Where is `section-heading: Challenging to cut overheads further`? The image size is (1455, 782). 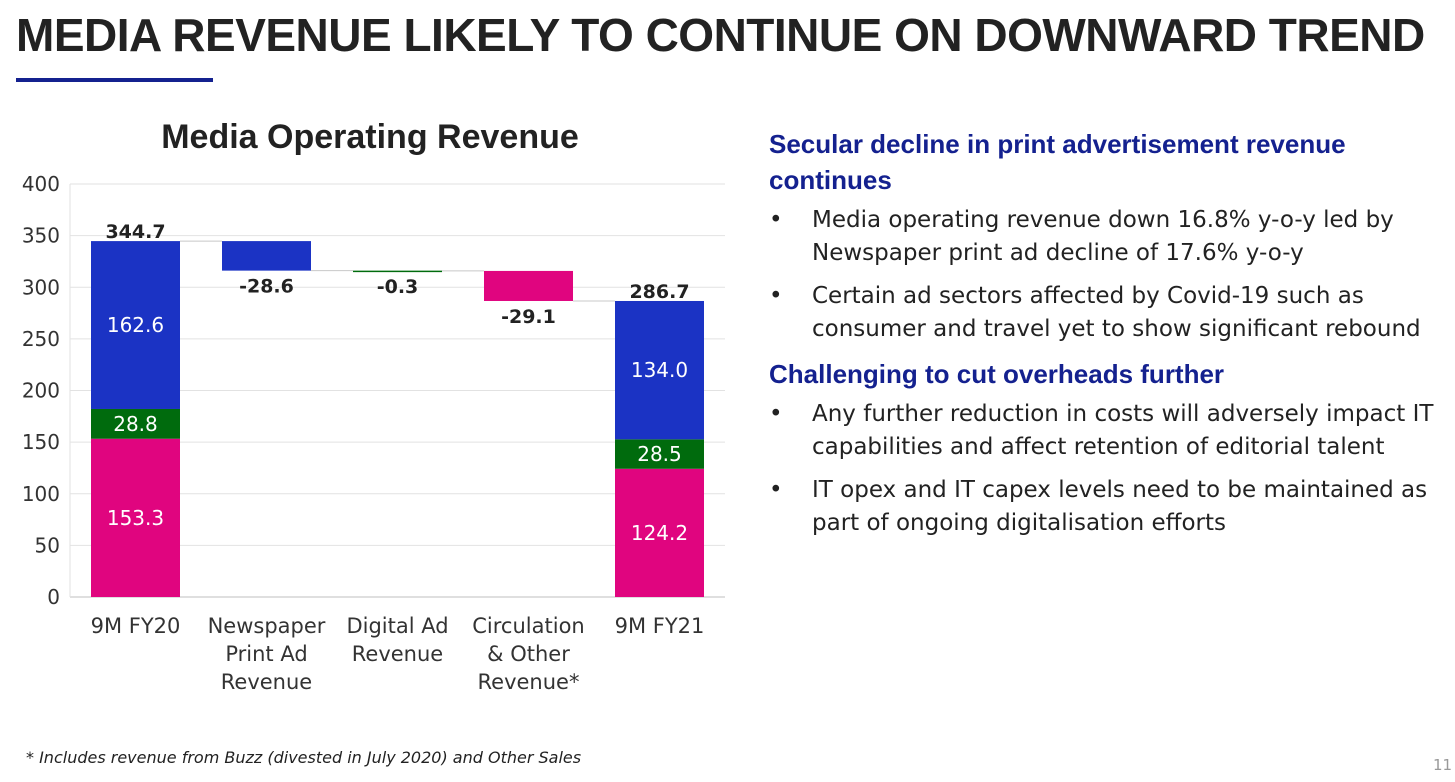
section-heading: Challenging to cut overheads further is located at coordinates (997, 374).